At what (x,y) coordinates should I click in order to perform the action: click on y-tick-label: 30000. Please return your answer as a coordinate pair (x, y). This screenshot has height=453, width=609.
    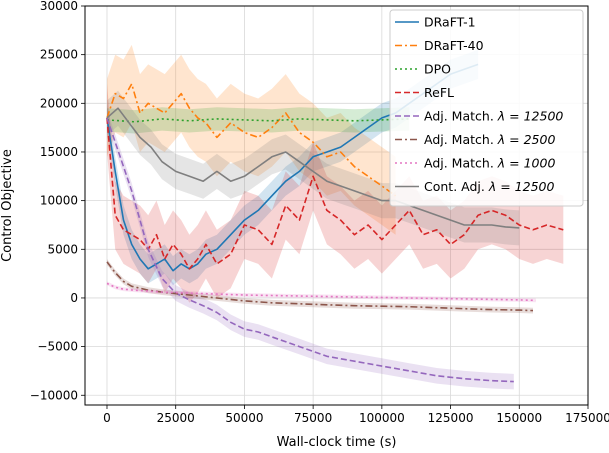
    Looking at the image, I should click on (59, 6).